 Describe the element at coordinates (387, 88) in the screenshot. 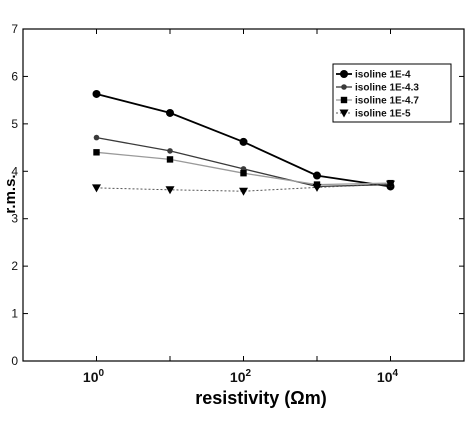

I see `legend-label: isoline 1E-4.3` at that location.